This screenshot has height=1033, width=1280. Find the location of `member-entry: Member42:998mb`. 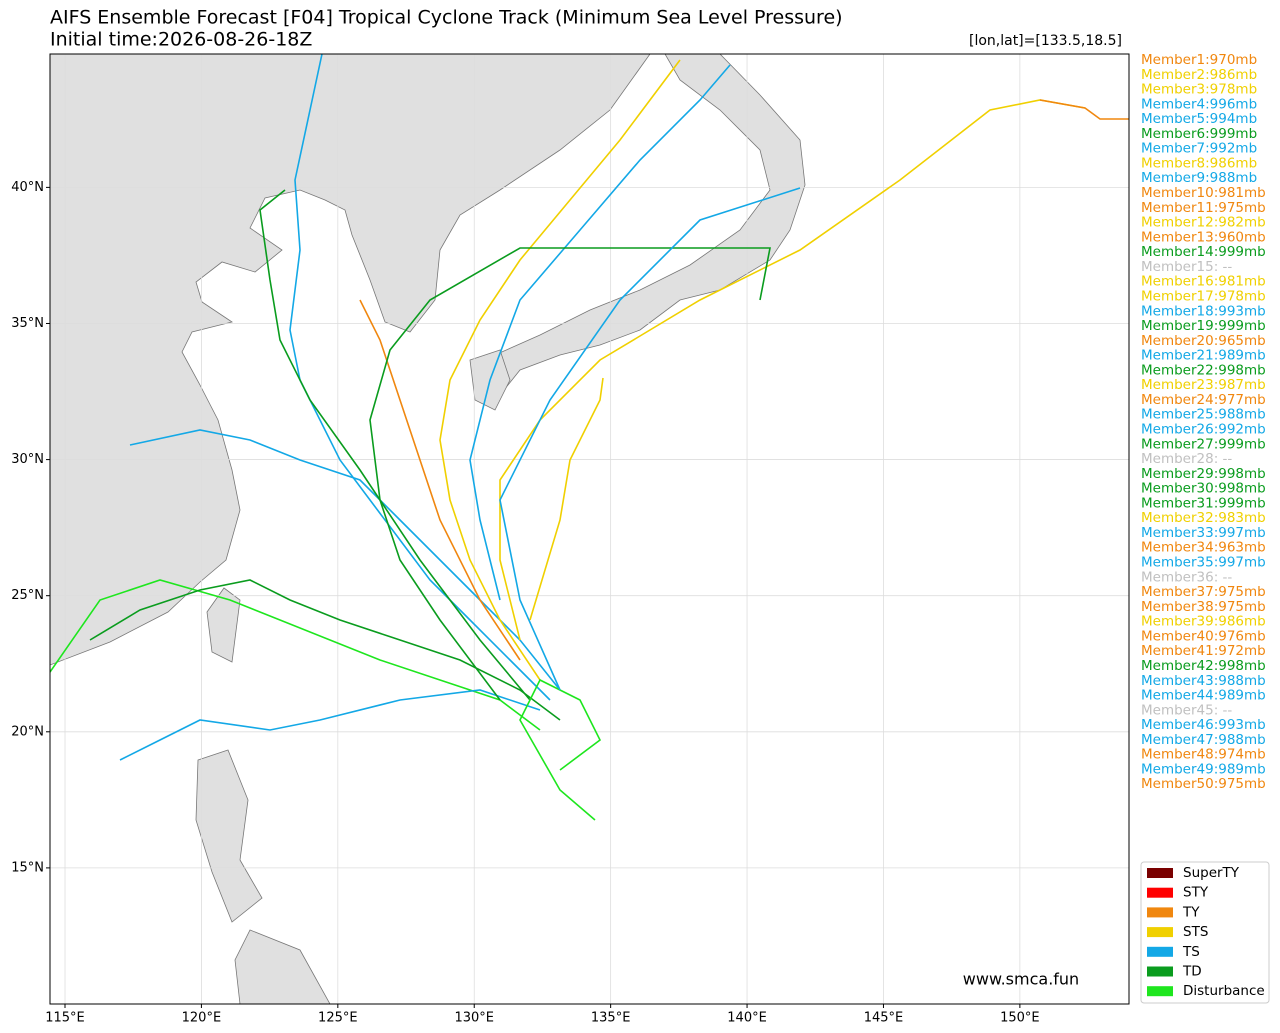

member-entry: Member42:998mb is located at coordinates (1203, 666).